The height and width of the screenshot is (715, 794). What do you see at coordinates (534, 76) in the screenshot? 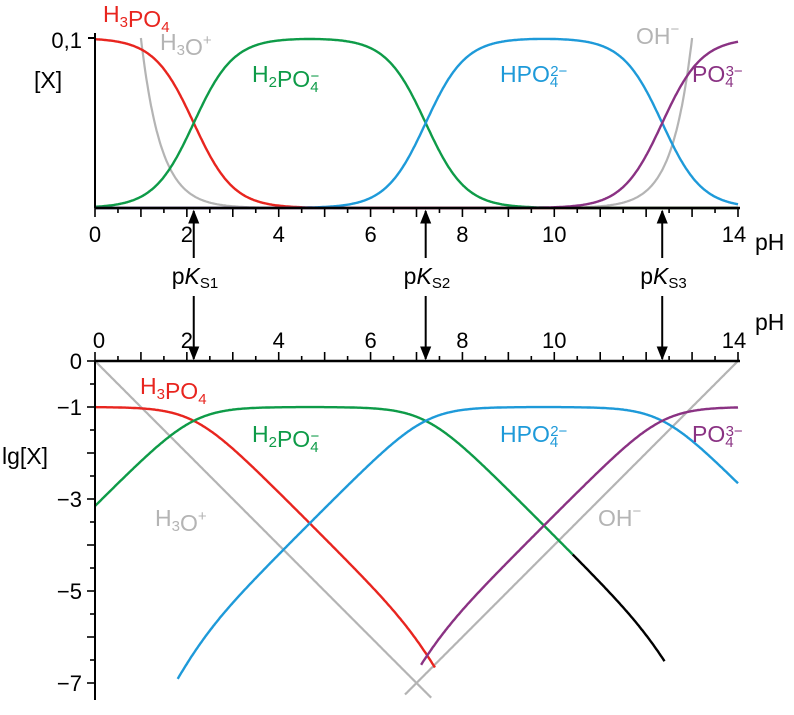
I see `hpo4-top-label: HPO42−` at bounding box center [534, 76].